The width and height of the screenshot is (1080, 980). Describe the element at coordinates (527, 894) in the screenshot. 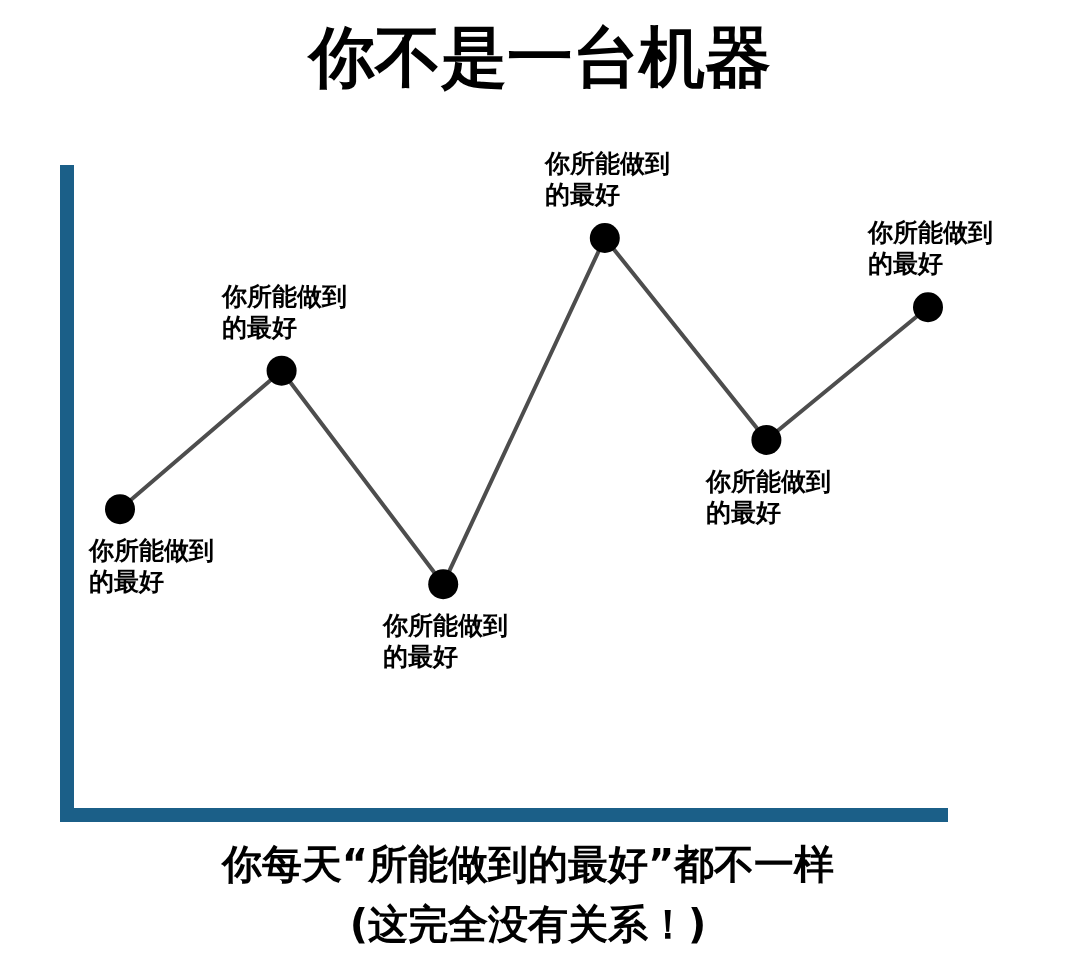

I see `x-axis-title: 你每天“所能做到的最好”都不一样 (这完全没有关系！)` at that location.